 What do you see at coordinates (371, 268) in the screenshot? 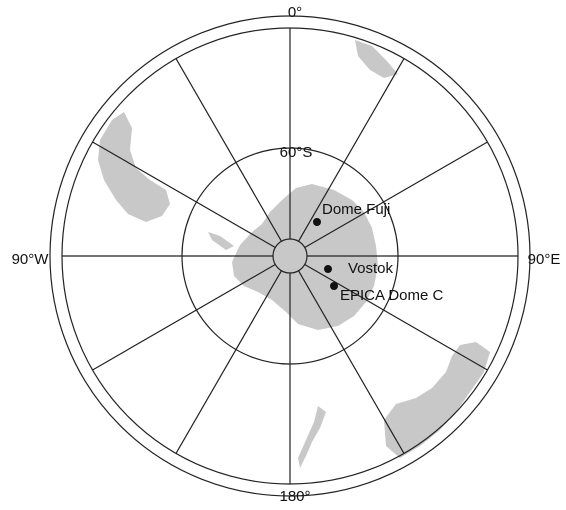
I see `site-label: Vostok` at bounding box center [371, 268].